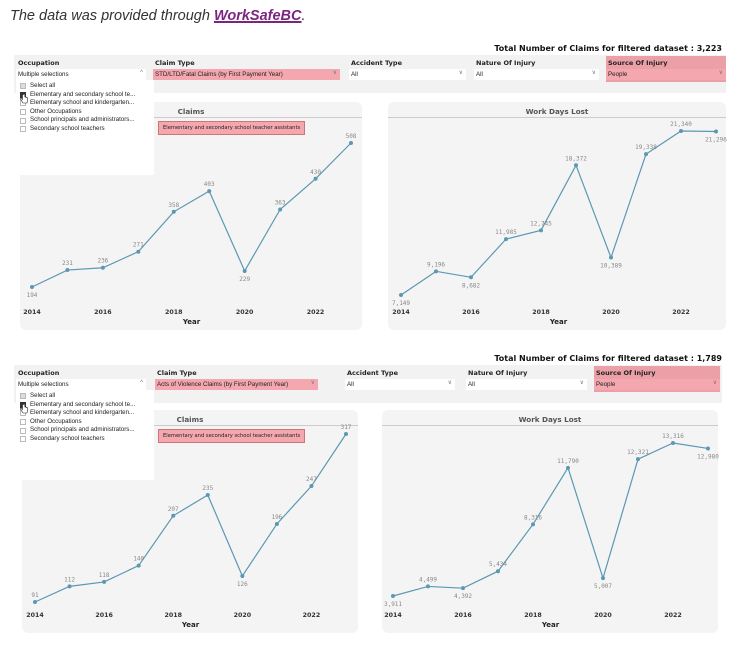 The width and height of the screenshot is (742, 645). I want to click on x-tick-label: 2014, so click(401, 312).